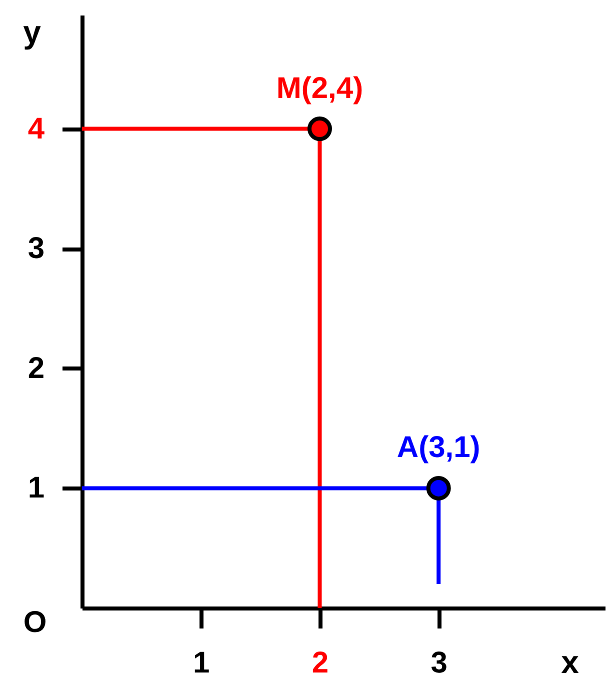 The width and height of the screenshot is (611, 679). Describe the element at coordinates (570, 661) in the screenshot. I see `x-axis-title: x` at that location.